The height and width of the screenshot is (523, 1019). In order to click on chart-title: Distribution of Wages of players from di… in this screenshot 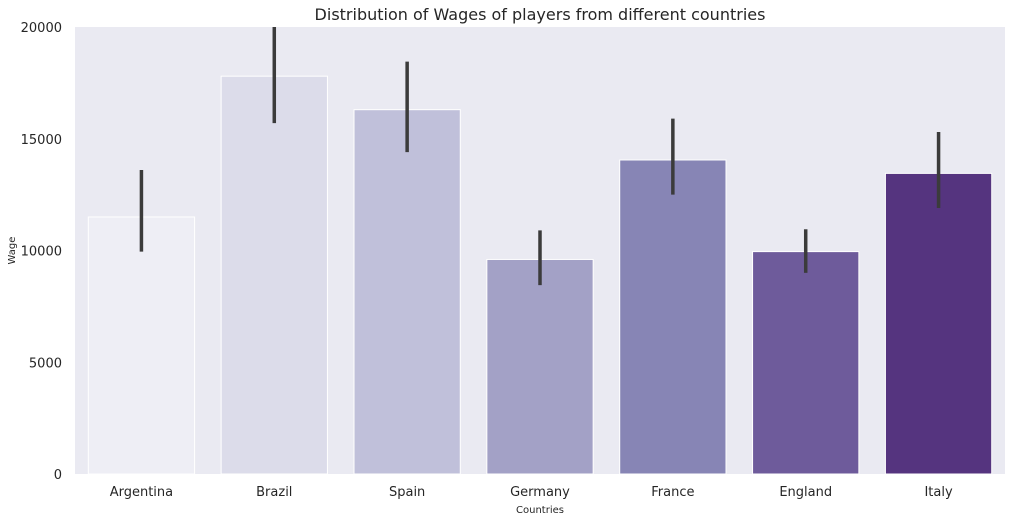, I will do `click(540, 14)`.